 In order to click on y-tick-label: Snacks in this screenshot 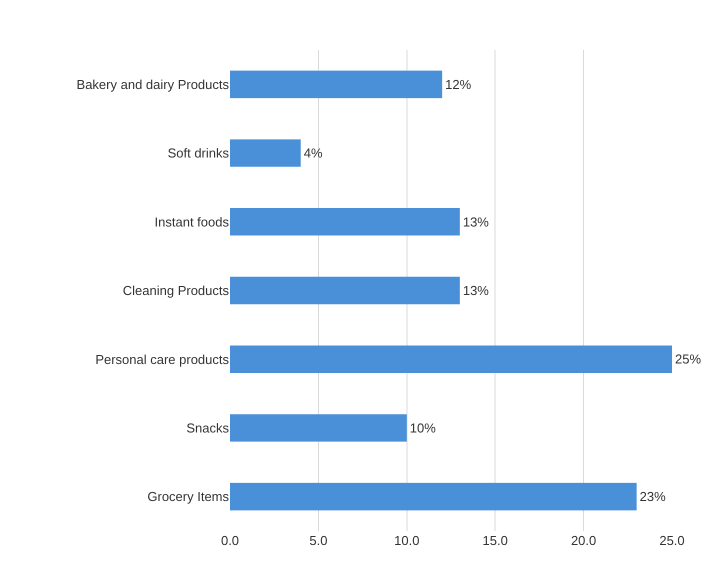, I will do `click(208, 428)`.